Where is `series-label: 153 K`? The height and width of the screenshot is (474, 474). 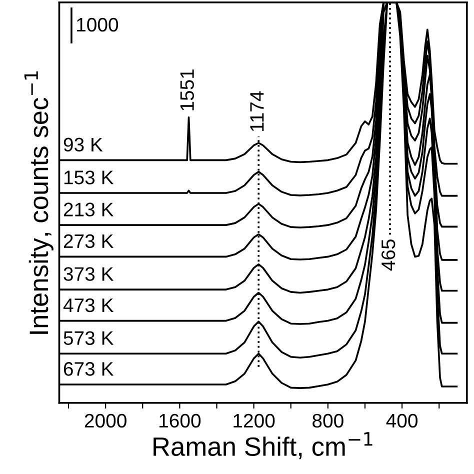 series-label: 153 K is located at coordinates (89, 177).